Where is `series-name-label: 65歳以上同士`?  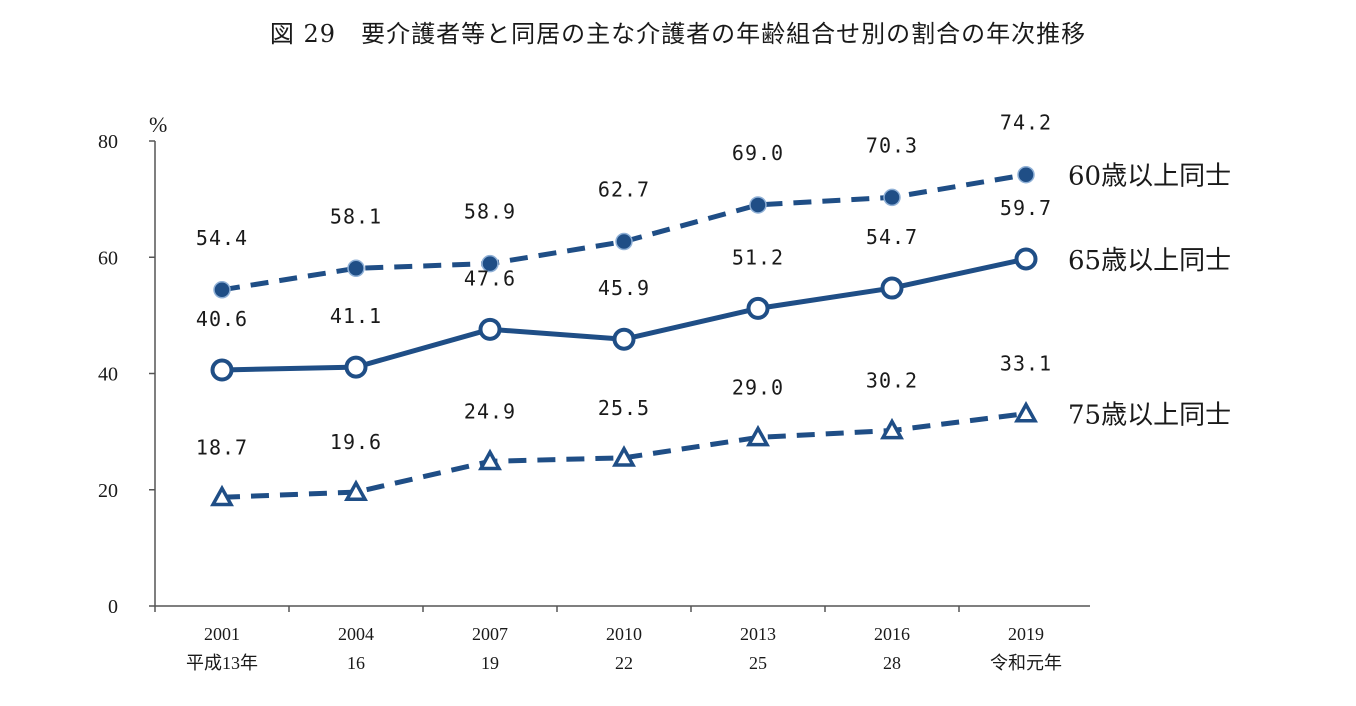
series-name-label: 65歳以上同士 is located at coordinates (1149, 261).